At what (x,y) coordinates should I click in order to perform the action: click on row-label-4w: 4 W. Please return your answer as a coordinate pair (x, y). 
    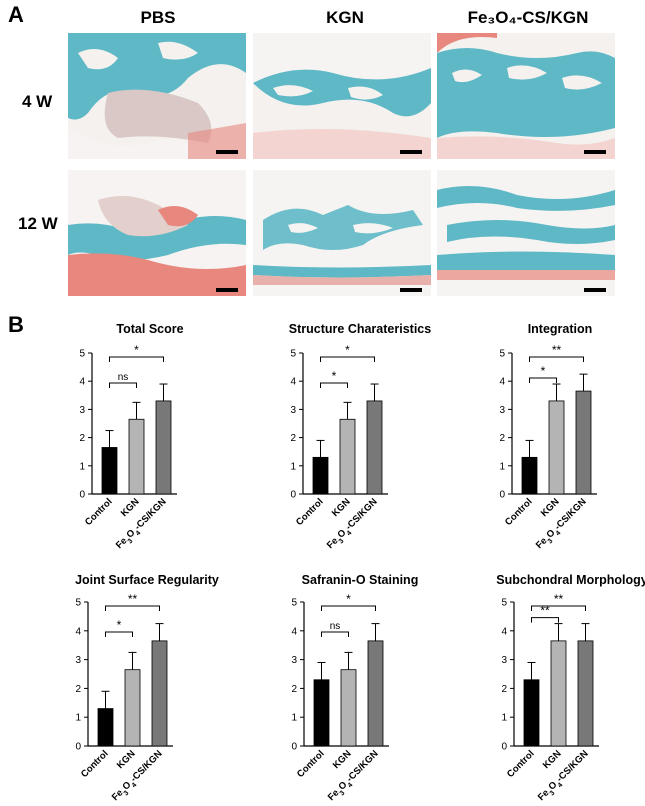
    Looking at the image, I should click on (37, 101).